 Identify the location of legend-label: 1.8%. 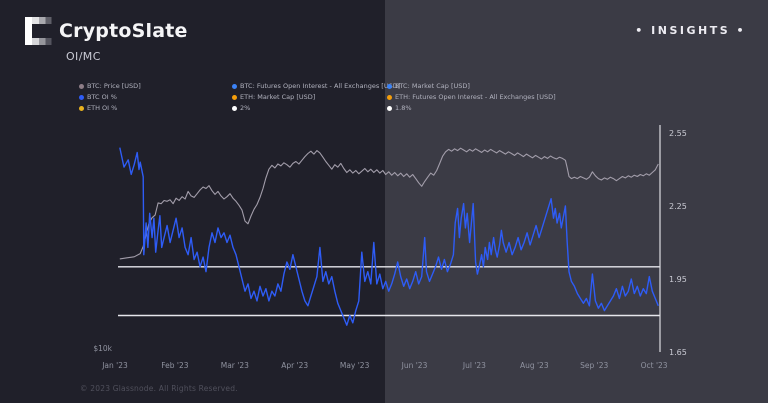
(403, 108).